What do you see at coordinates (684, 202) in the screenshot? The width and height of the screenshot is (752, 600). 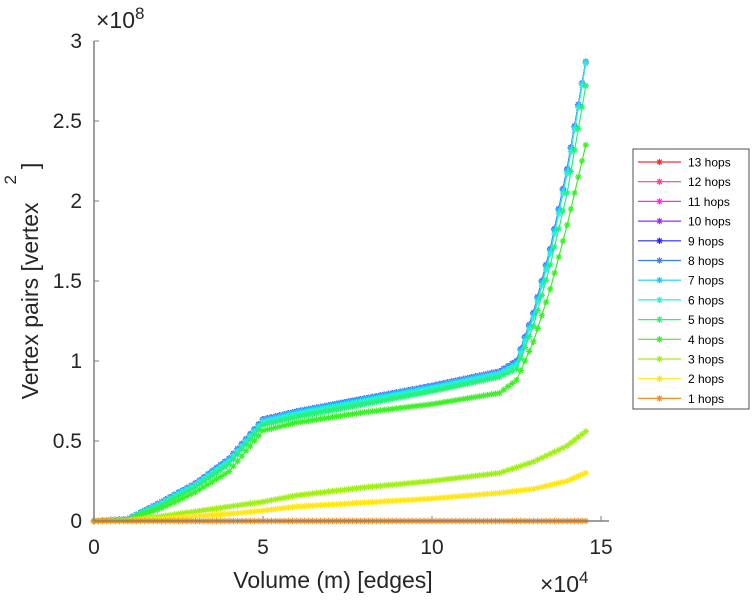 I see `legend-item: 11 hops` at bounding box center [684, 202].